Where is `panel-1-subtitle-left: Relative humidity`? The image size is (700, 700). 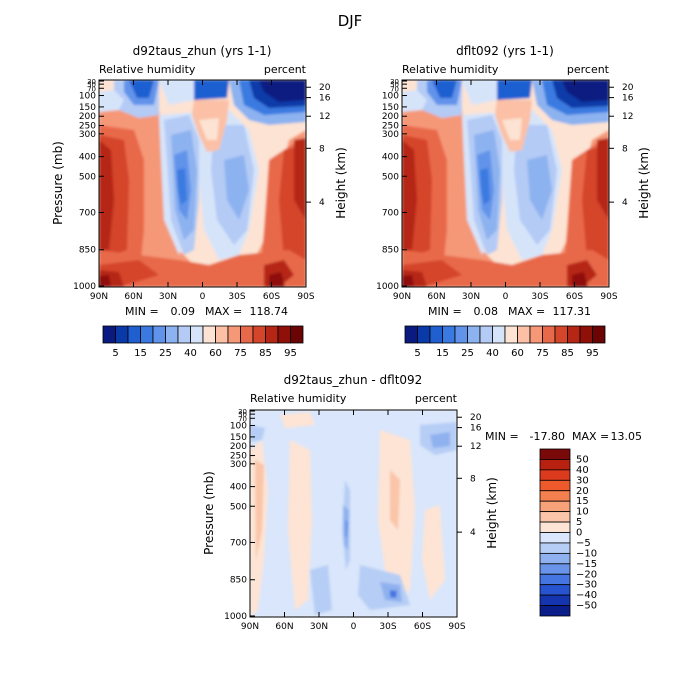 panel-1-subtitle-left: Relative humidity is located at coordinates (147, 69).